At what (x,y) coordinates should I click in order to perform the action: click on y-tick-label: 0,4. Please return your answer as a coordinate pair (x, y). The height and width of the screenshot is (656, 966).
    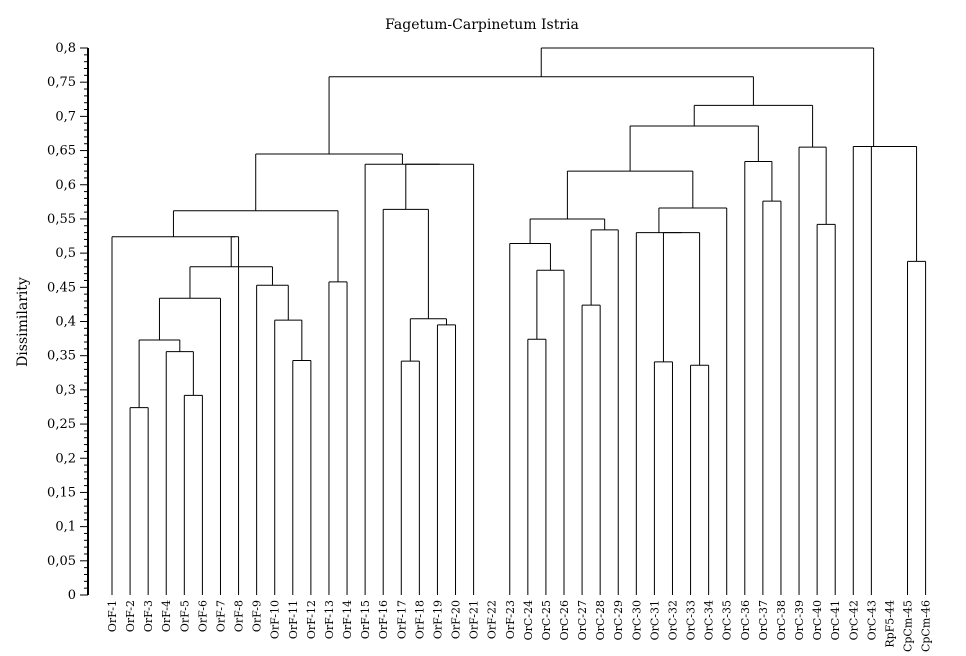
    Looking at the image, I should click on (65, 322).